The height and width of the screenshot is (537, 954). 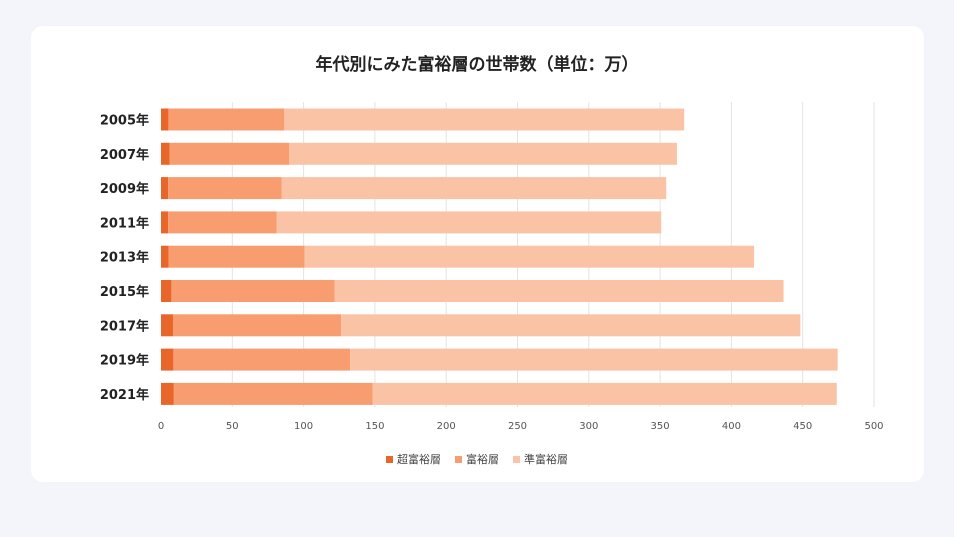 What do you see at coordinates (873, 426) in the screenshot?
I see `x-tick-label: 500` at bounding box center [873, 426].